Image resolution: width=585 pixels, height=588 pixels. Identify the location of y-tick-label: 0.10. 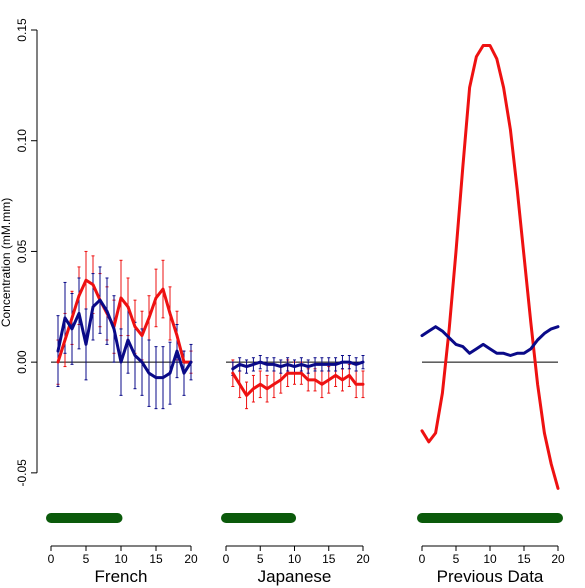
(22, 141).